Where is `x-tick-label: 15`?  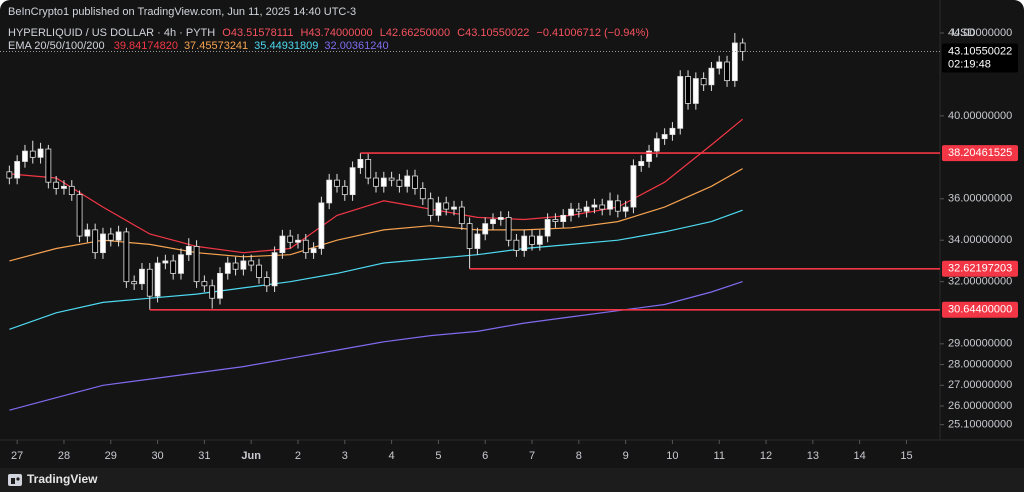 x-tick-label: 15 is located at coordinates (906, 456).